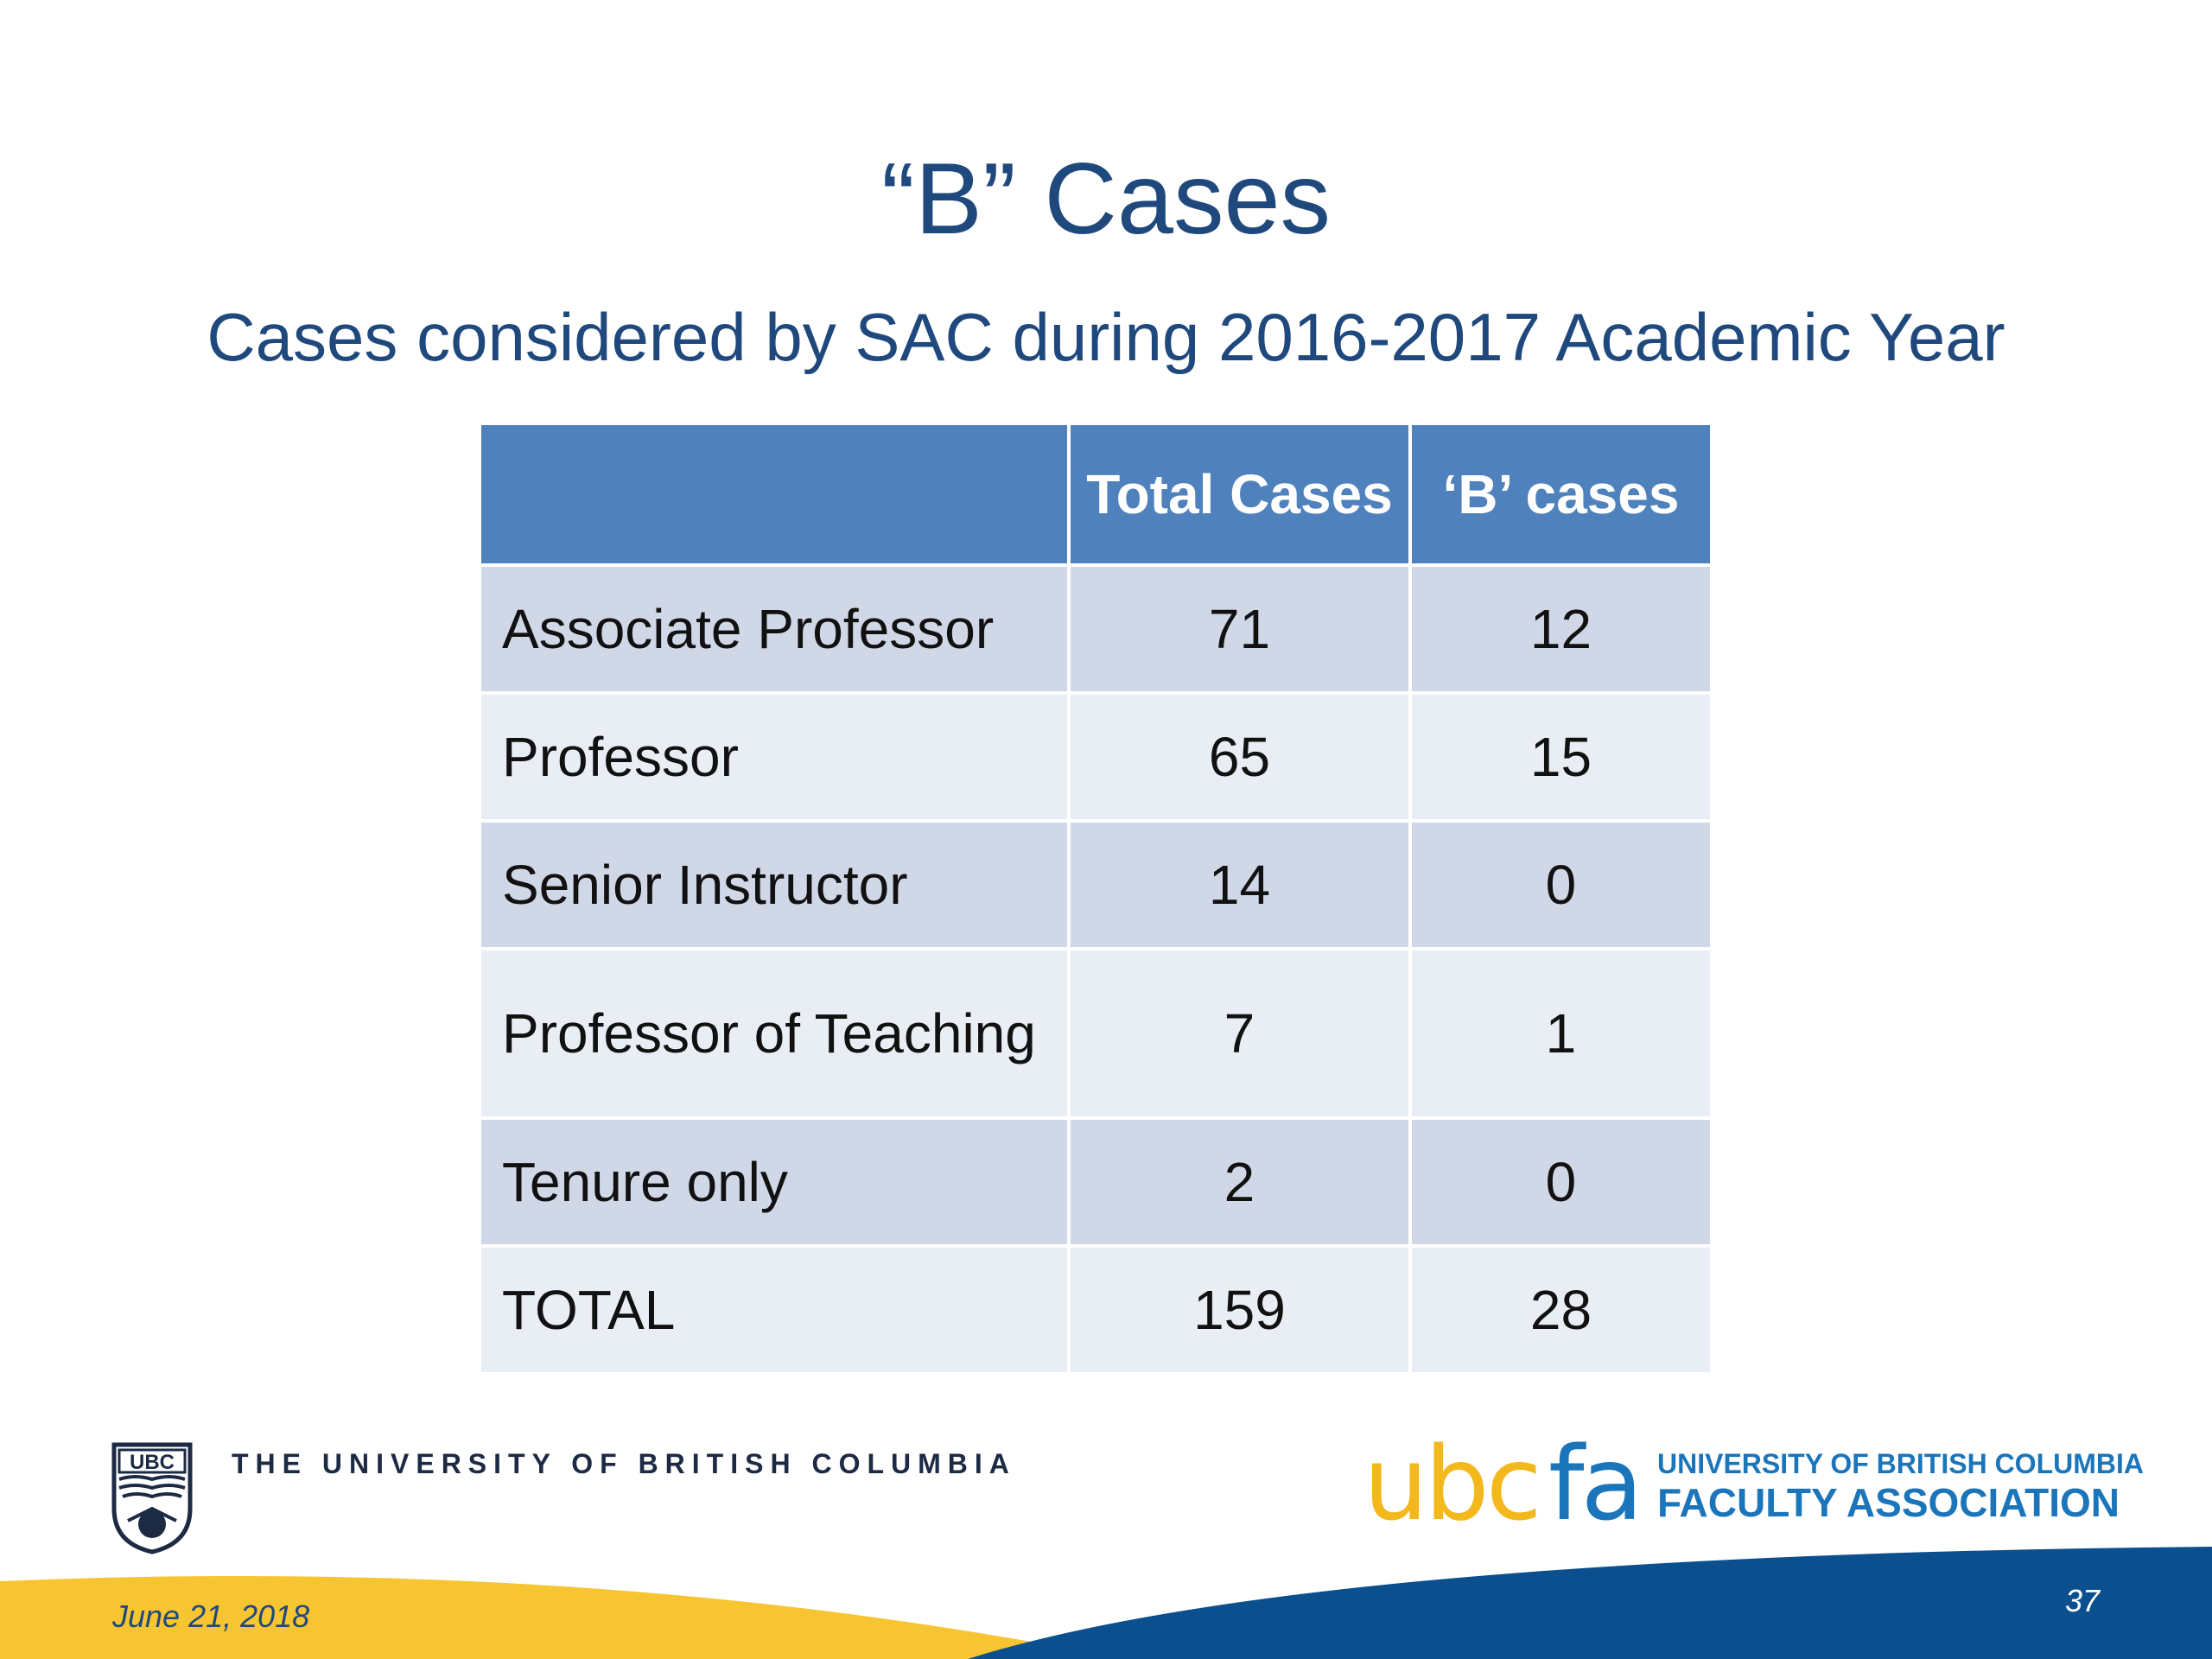 This screenshot has width=2212, height=1659. What do you see at coordinates (624, 1463) in the screenshot?
I see `ubc-wordmark: THE UNIVERSITY OF BRITISH COLUMBIA` at bounding box center [624, 1463].